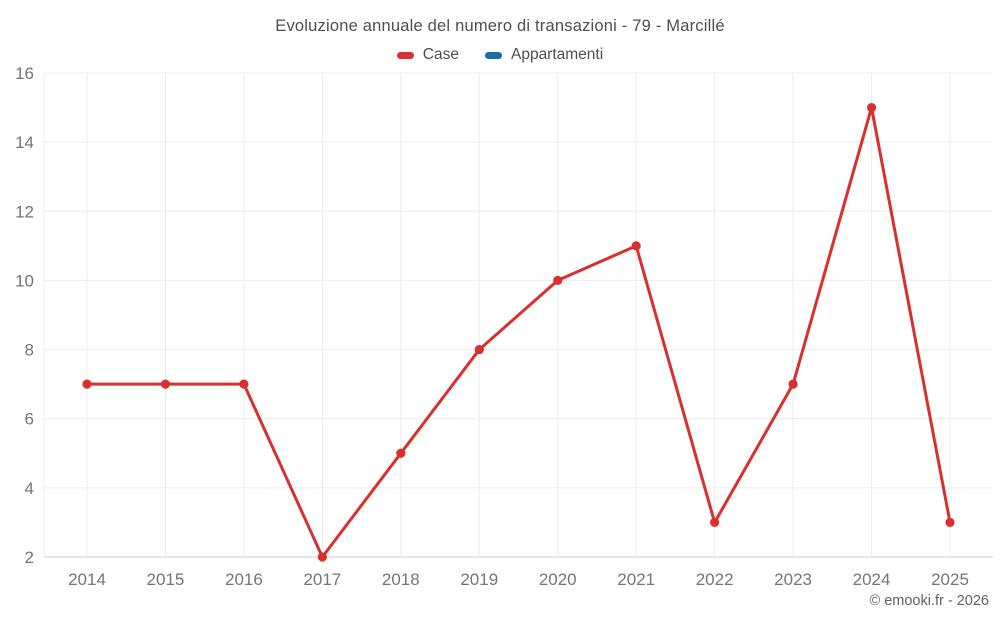  I want to click on data-point-case-2021, so click(636, 246).